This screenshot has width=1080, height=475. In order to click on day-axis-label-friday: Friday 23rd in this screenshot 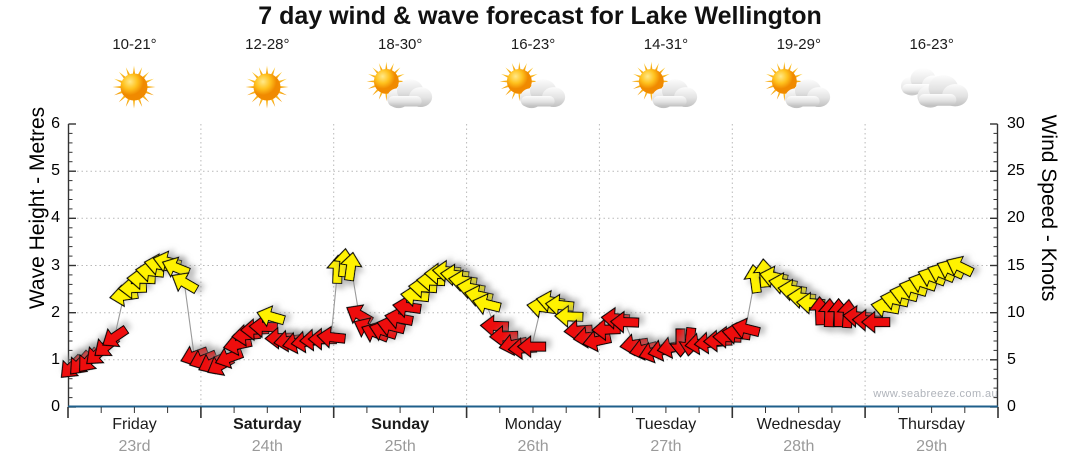, I will do `click(134, 436)`.